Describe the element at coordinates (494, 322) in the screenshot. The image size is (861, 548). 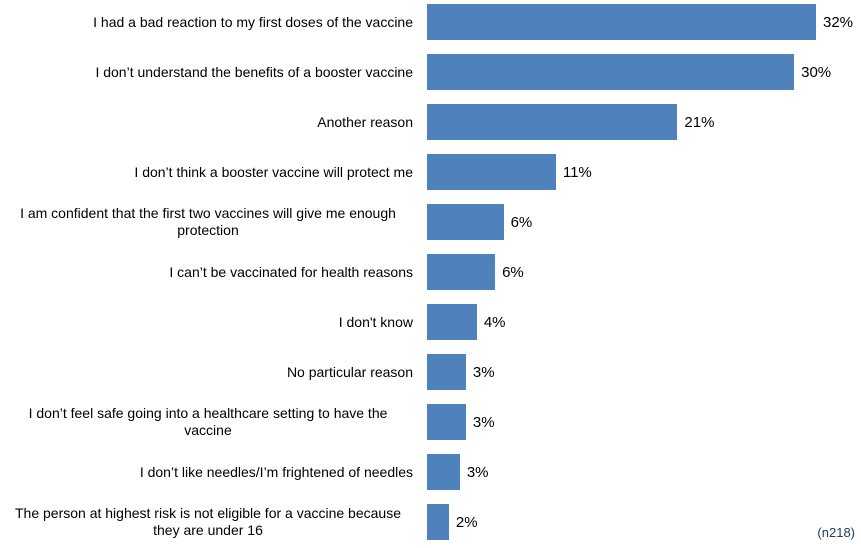
I see `value-label: 4%` at that location.